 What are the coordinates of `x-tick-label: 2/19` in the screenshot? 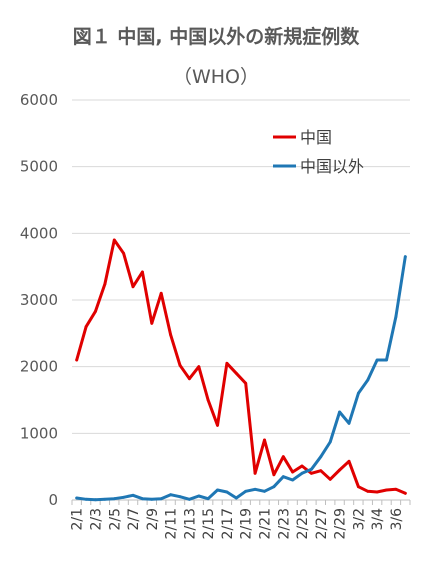 It's located at (247, 523).